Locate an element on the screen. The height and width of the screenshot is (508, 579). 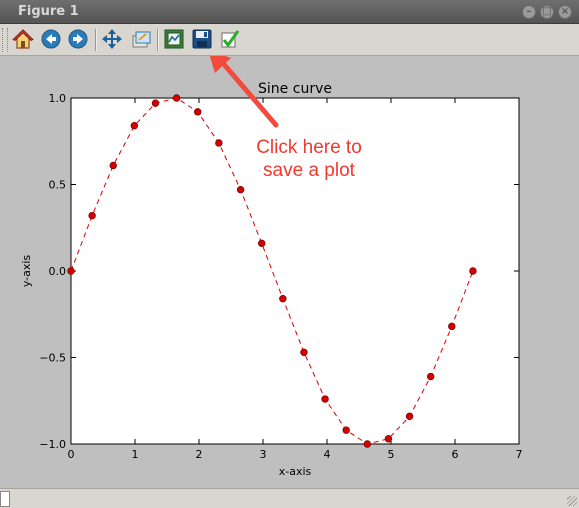
x-tick-label: 6 is located at coordinates (455, 454).